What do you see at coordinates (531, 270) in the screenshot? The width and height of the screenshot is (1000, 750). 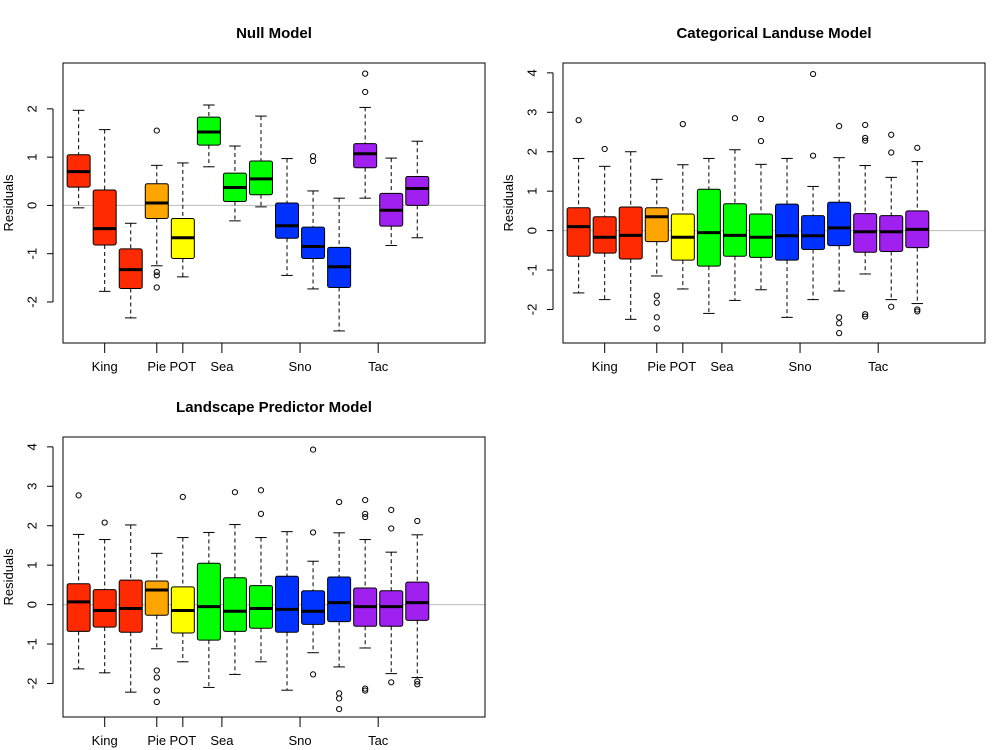 I see `y-tick-label: -1` at bounding box center [531, 270].